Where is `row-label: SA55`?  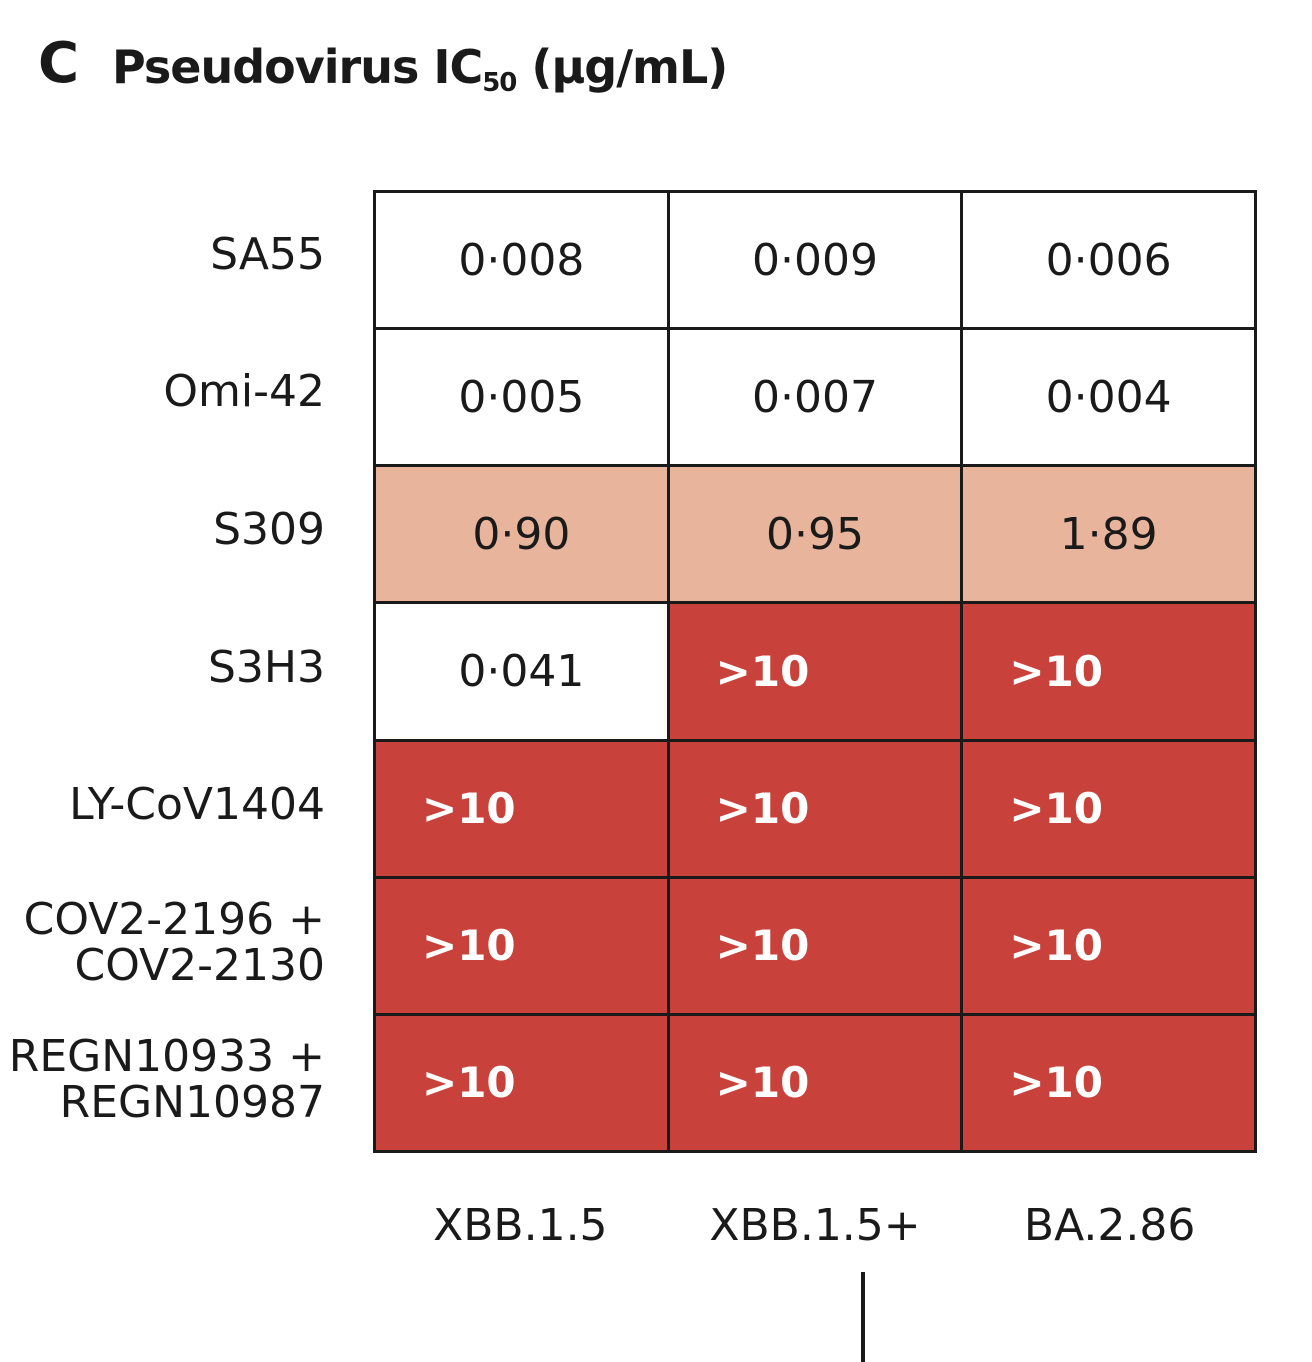
row-label: SA55 is located at coordinates (267, 254).